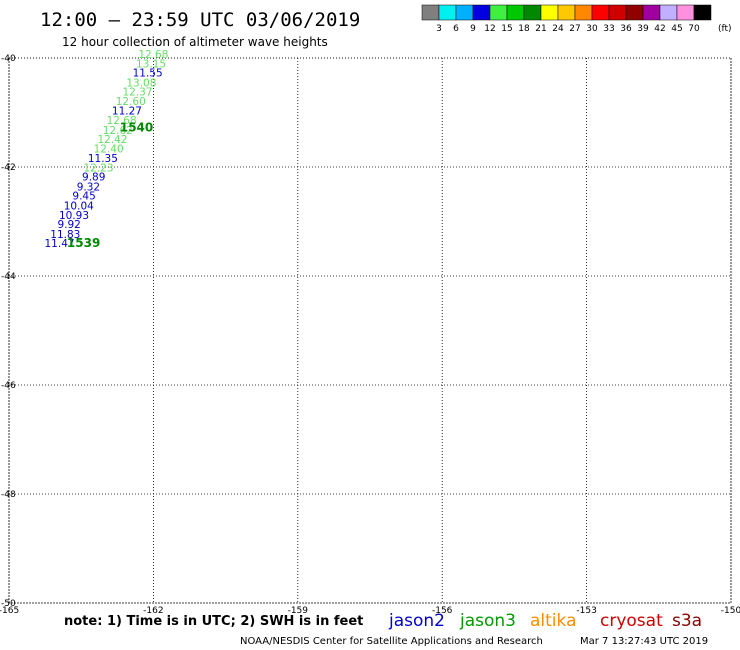 This screenshot has height=650, width=740. What do you see at coordinates (416, 621) in the screenshot?
I see `satellite-legend-jason2: jason2` at bounding box center [416, 621].